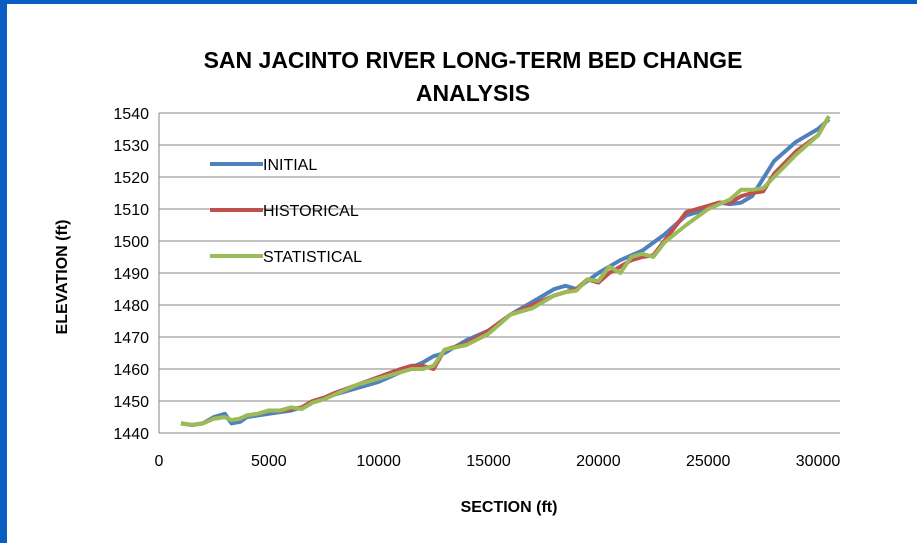 This screenshot has height=543, width=917. Describe the element at coordinates (290, 165) in the screenshot. I see `legend-label-initial: INITIAL` at that location.